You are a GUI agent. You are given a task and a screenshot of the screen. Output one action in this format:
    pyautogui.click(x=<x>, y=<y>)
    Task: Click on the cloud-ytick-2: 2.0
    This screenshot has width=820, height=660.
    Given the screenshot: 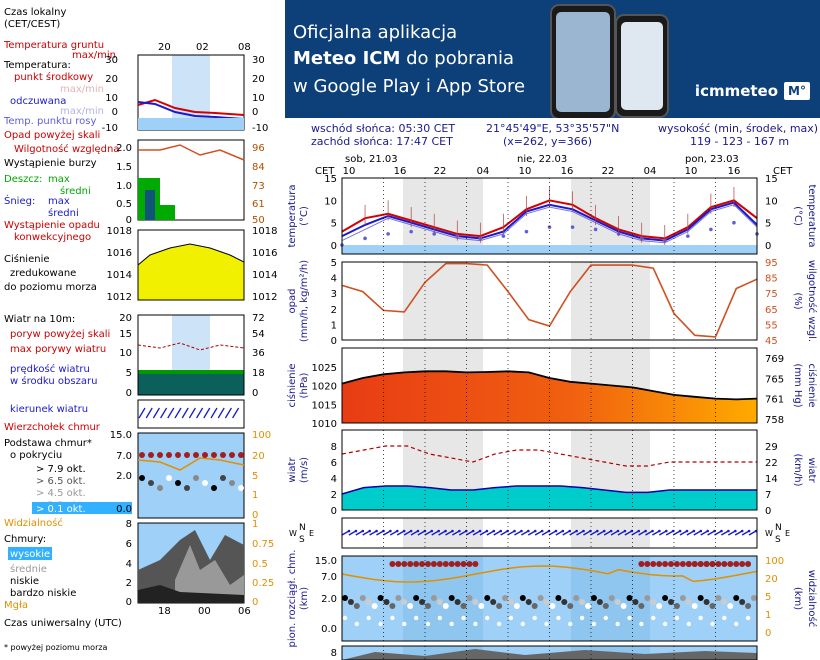 What is the action you would take?
    pyautogui.click(x=329, y=599)
    